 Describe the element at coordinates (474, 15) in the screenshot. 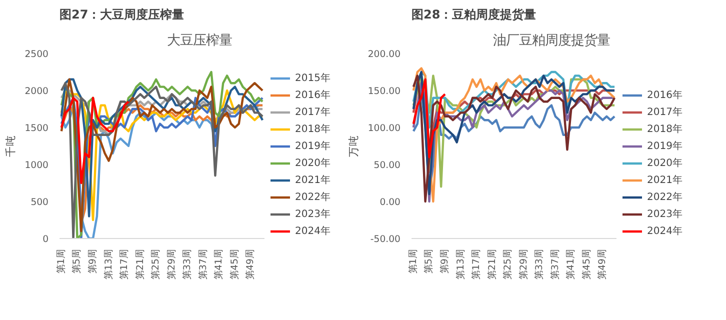

I see `chart-title: 图28：豆粕周度提货量` at that location.